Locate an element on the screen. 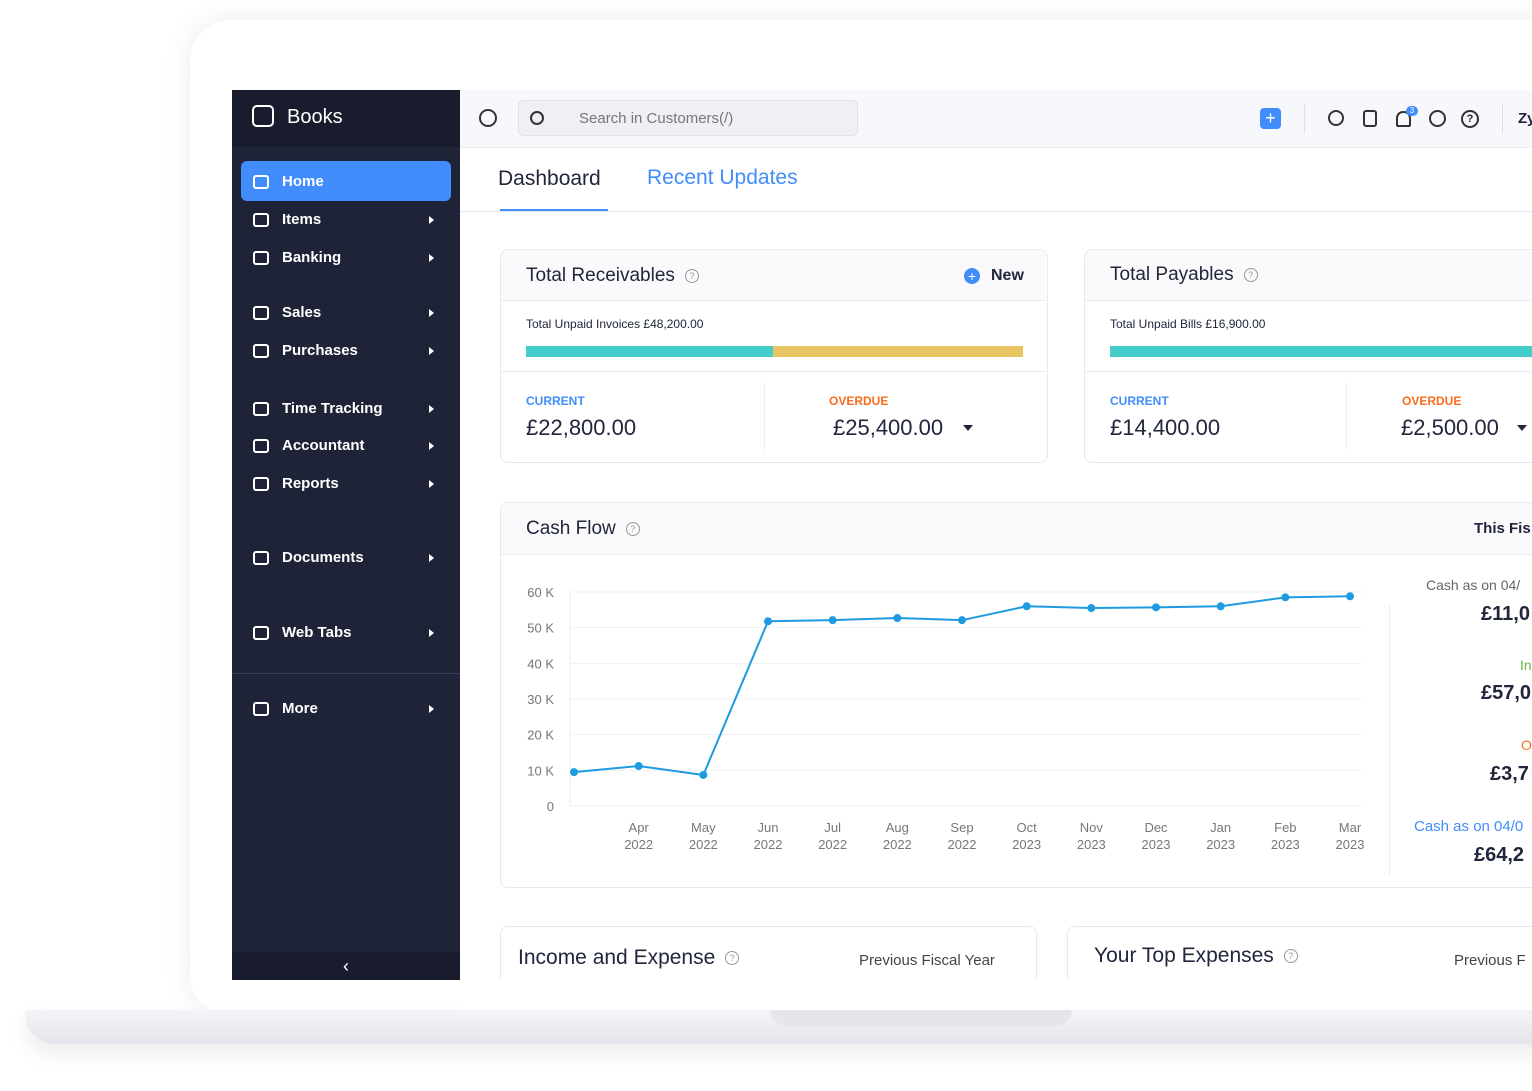  overdue-amount: £2,500.00 is located at coordinates (1450, 427).